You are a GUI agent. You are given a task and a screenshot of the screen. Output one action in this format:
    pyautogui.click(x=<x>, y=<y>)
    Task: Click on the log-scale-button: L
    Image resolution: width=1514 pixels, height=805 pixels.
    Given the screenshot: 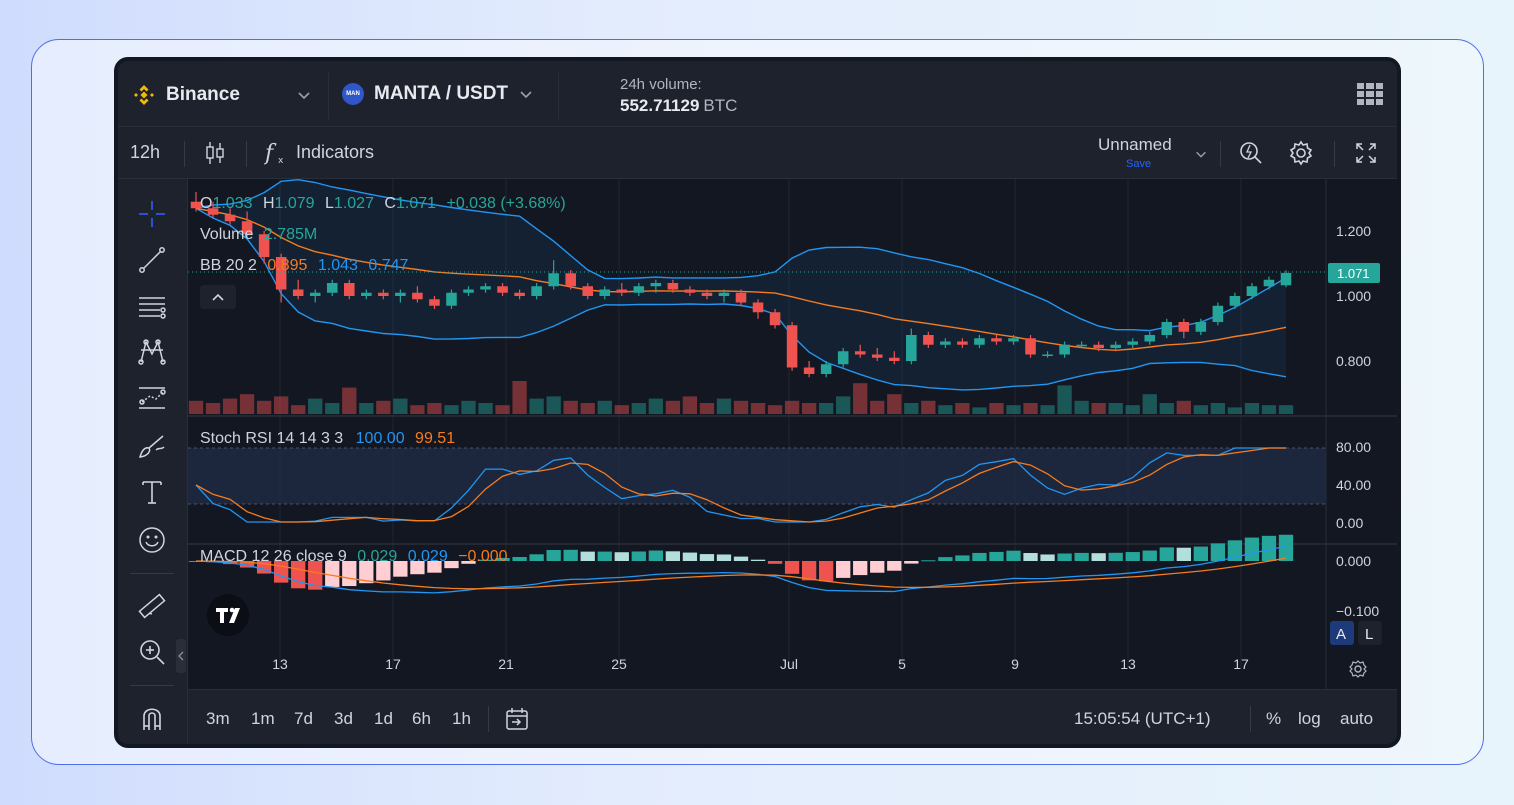 What is the action you would take?
    pyautogui.click(x=1370, y=633)
    